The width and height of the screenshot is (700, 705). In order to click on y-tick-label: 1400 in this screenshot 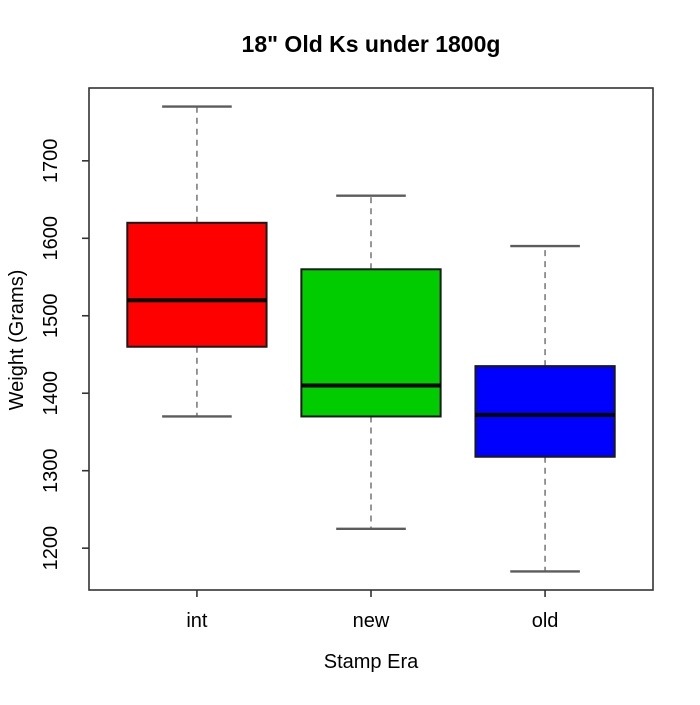, I will do `click(51, 393)`.